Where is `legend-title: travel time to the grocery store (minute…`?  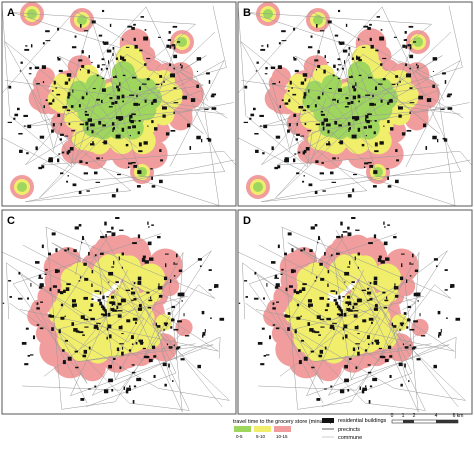
legend-title: travel time to the grocery store (minute… is located at coordinates (282, 422).